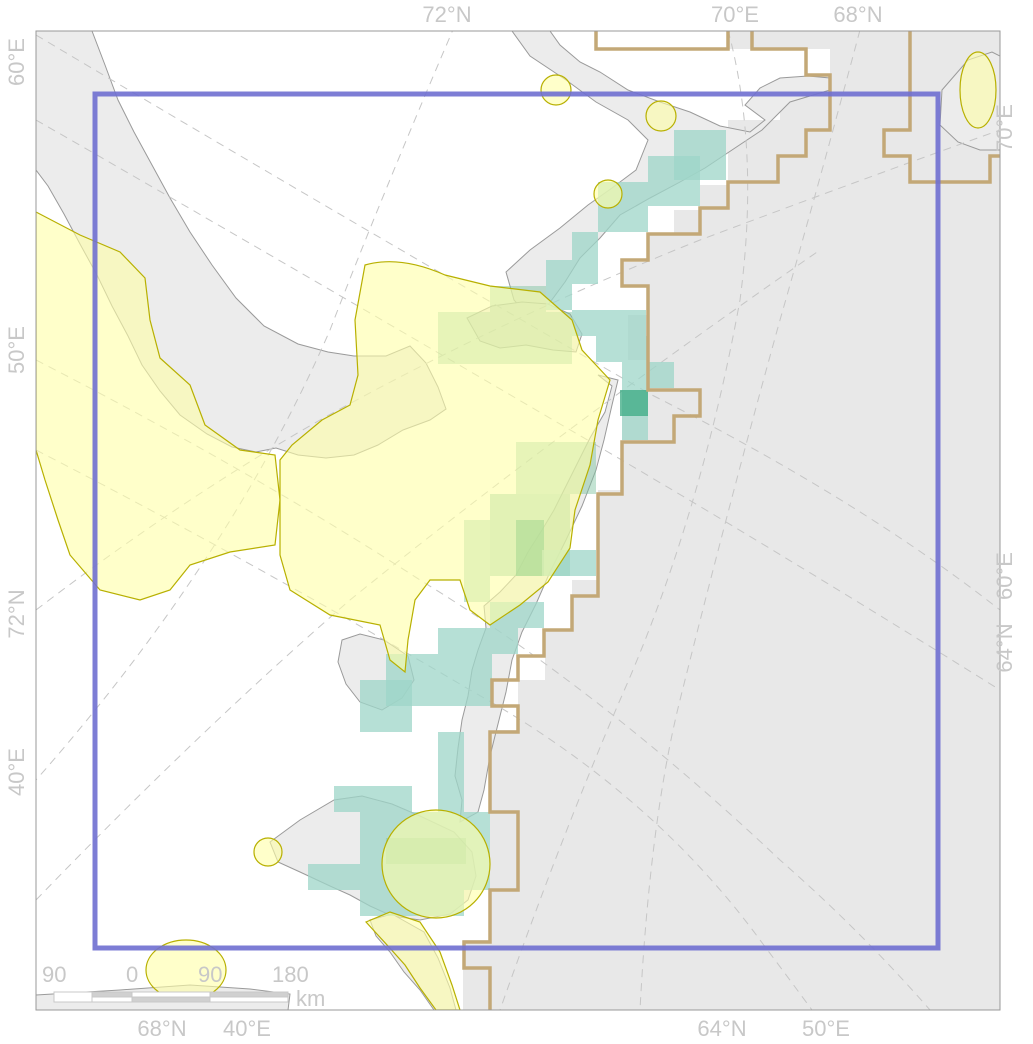 The height and width of the screenshot is (1044, 1033). I want to click on right-tick-label: 64°N, so click(1004, 647).